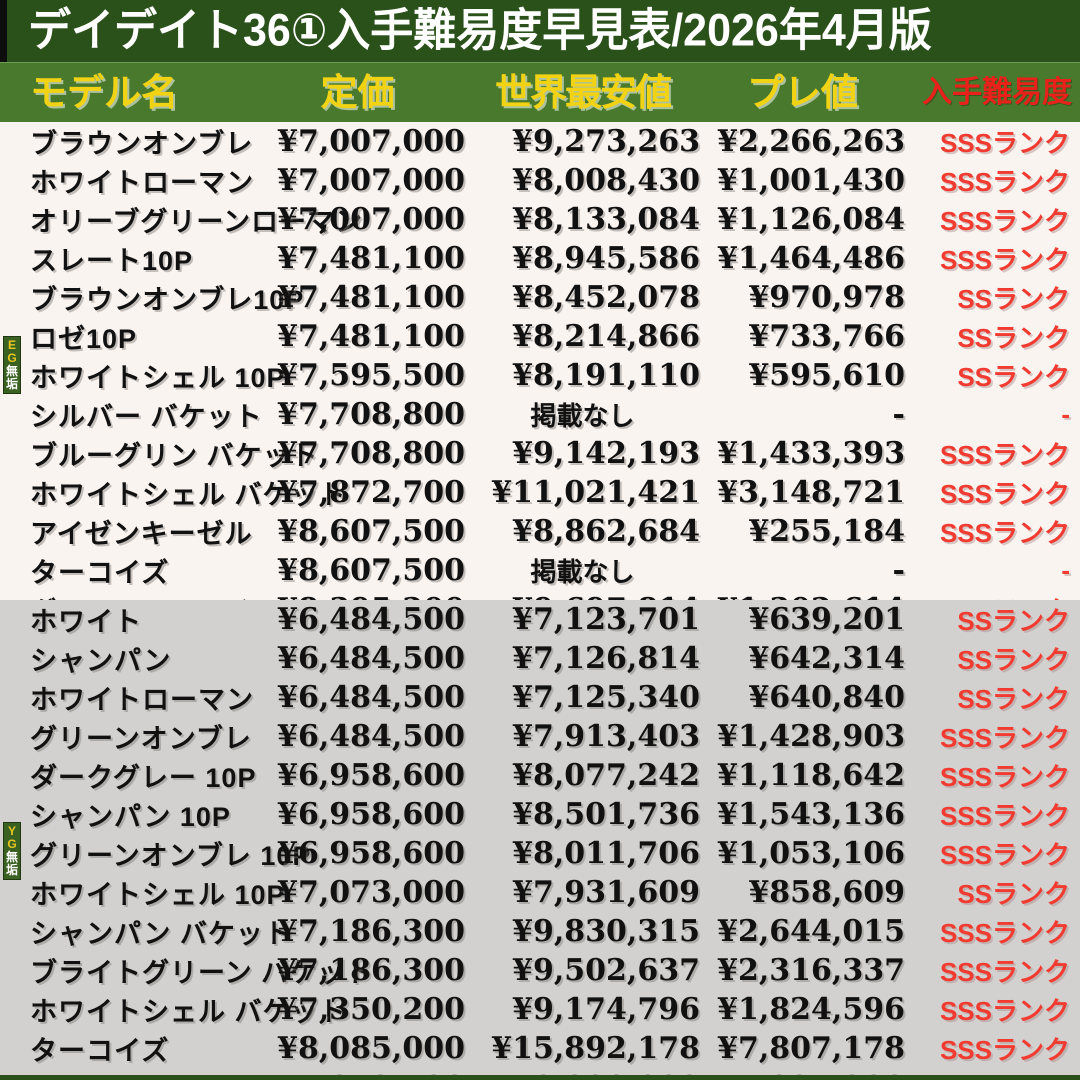  Describe the element at coordinates (811, 453) in the screenshot. I see `premium-cell: ¥1,433,393` at that location.